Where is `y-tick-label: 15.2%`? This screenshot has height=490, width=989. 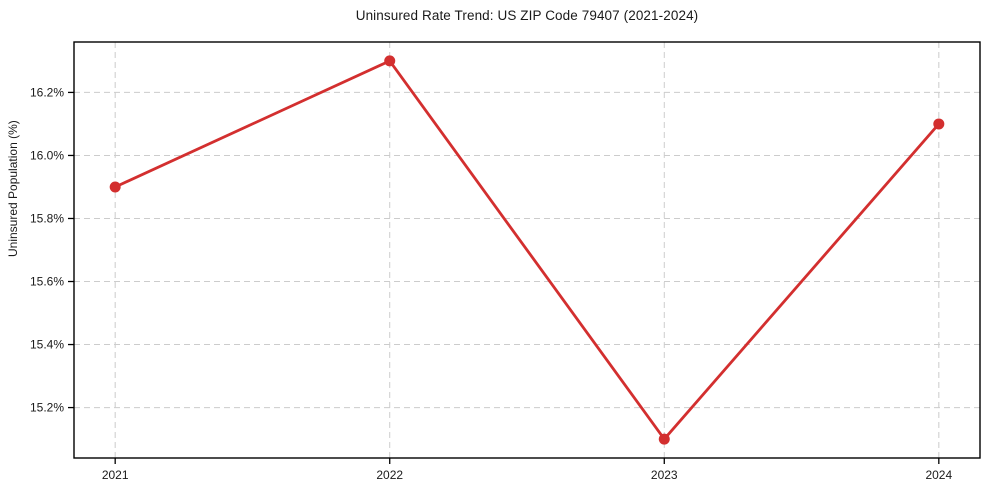 y-tick-label: 15.2% is located at coordinates (47, 408).